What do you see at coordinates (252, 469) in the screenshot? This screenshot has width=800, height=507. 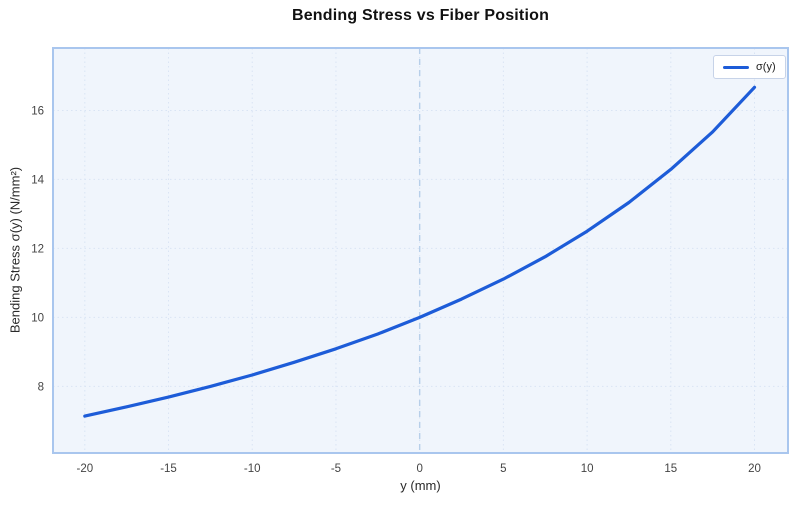 I see `x-tick-label: -10` at bounding box center [252, 469].